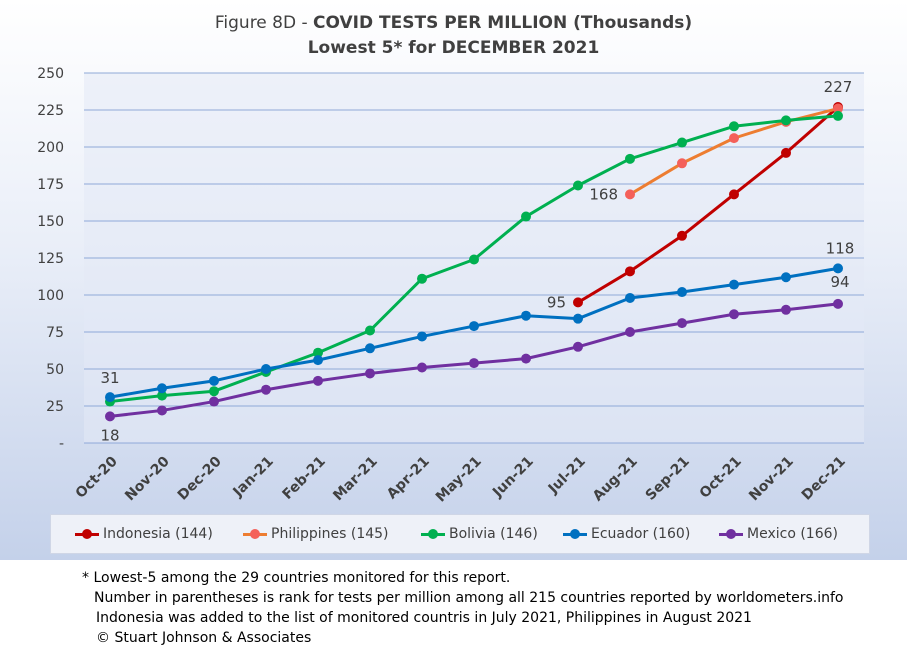  What do you see at coordinates (158, 534) in the screenshot?
I see `legend-label: Indonesia (144)` at bounding box center [158, 534].